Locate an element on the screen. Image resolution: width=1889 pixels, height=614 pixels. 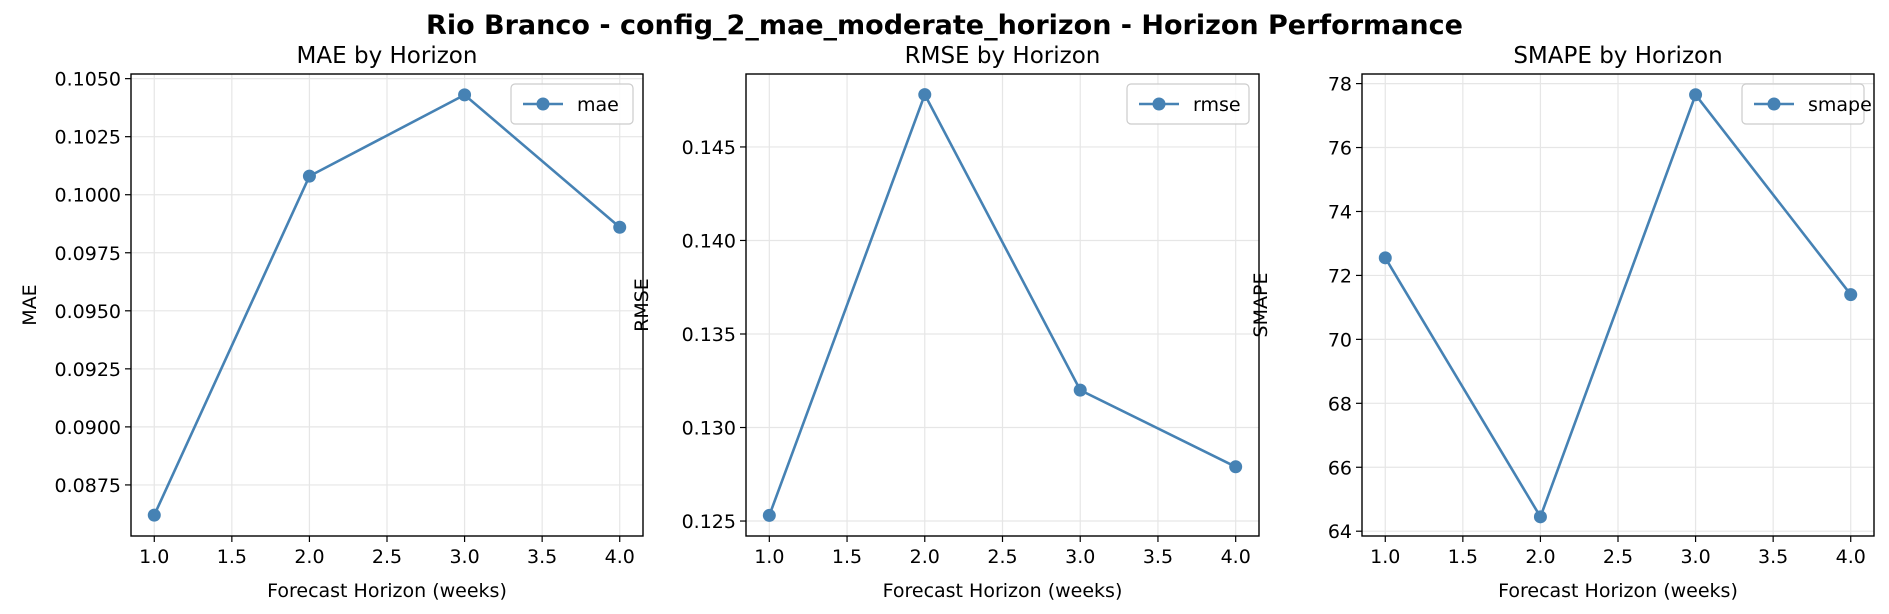
panel-1-x-tick-label: 4.0 is located at coordinates (620, 557).